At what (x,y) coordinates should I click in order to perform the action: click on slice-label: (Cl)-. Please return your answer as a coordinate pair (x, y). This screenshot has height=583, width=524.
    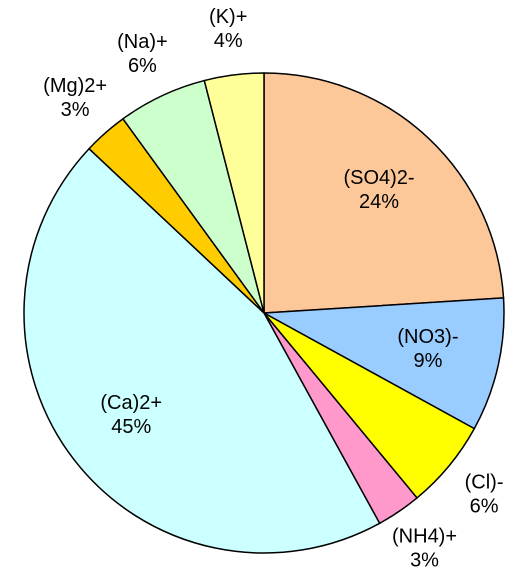
    Looking at the image, I should click on (484, 482).